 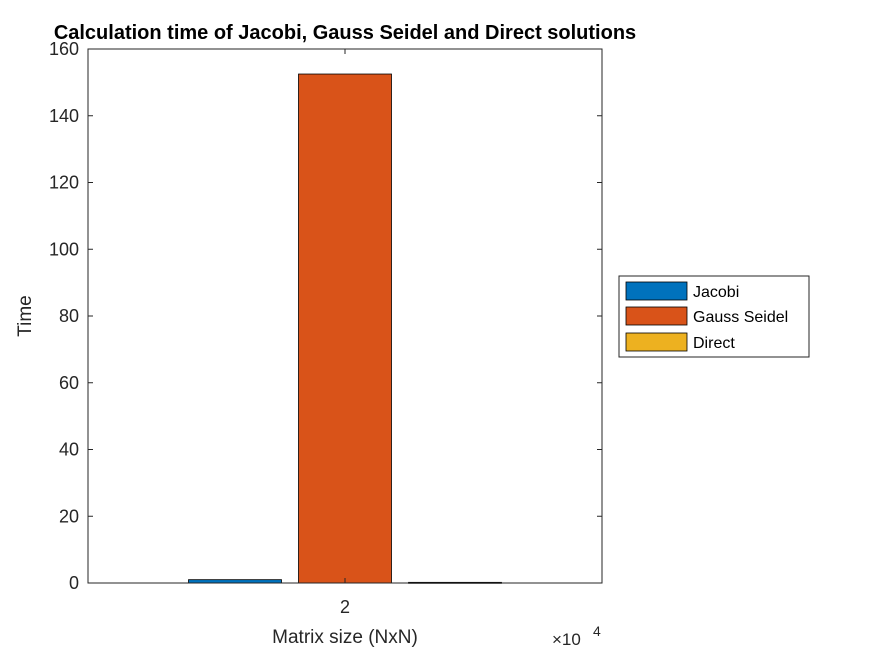 What do you see at coordinates (64, 183) in the screenshot?
I see `y-tick-label-120: 120` at bounding box center [64, 183].